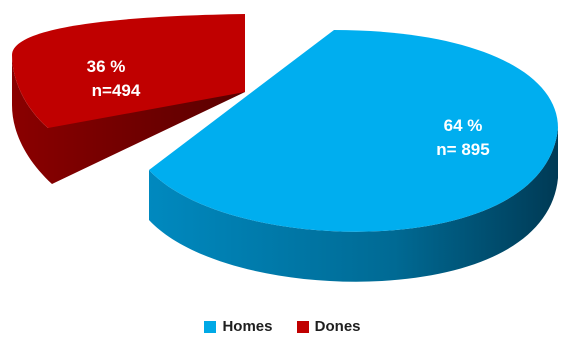 This screenshot has width=565, height=340. Describe the element at coordinates (210, 326) in the screenshot. I see `legend-swatch-homes` at that location.